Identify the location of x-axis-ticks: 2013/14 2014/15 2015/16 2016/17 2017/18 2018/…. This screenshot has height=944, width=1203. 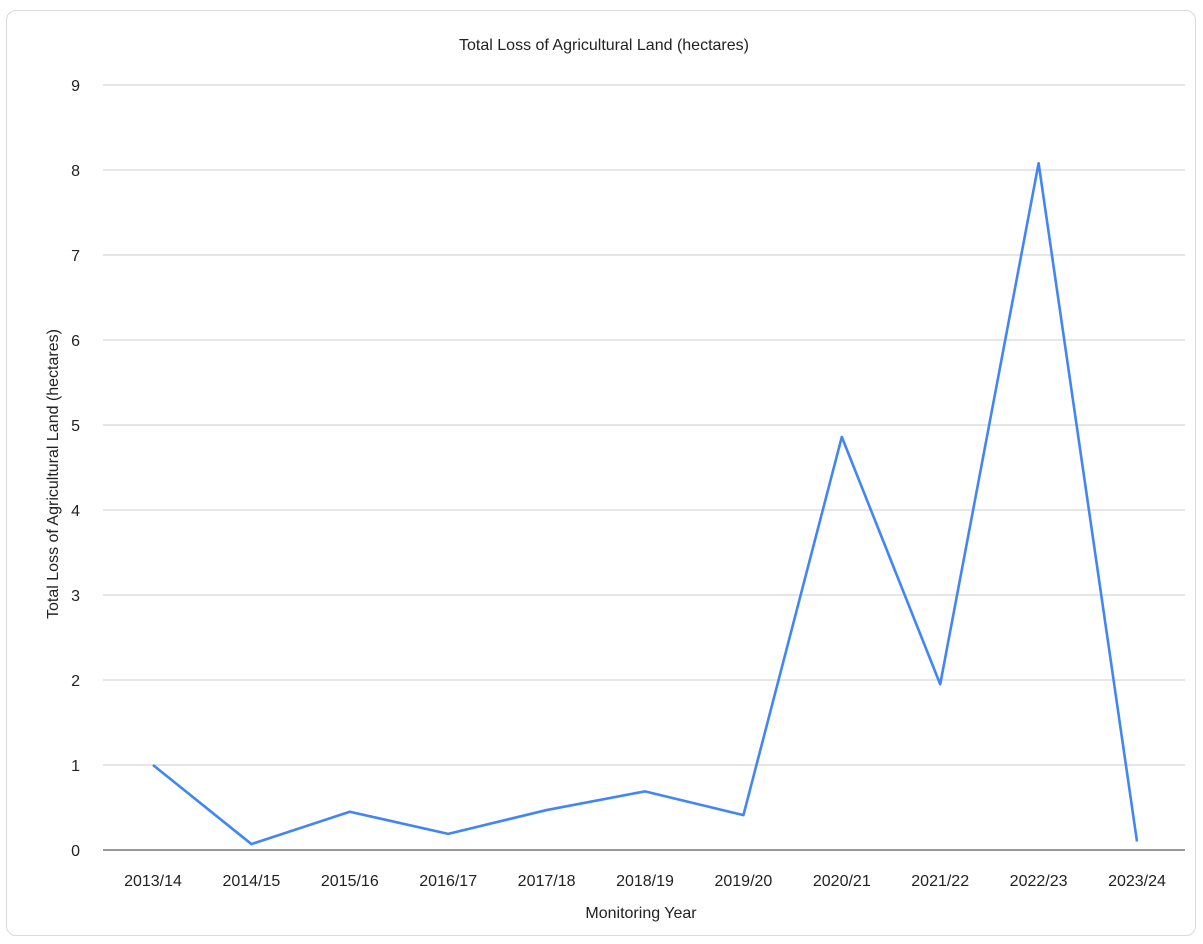
(645, 881).